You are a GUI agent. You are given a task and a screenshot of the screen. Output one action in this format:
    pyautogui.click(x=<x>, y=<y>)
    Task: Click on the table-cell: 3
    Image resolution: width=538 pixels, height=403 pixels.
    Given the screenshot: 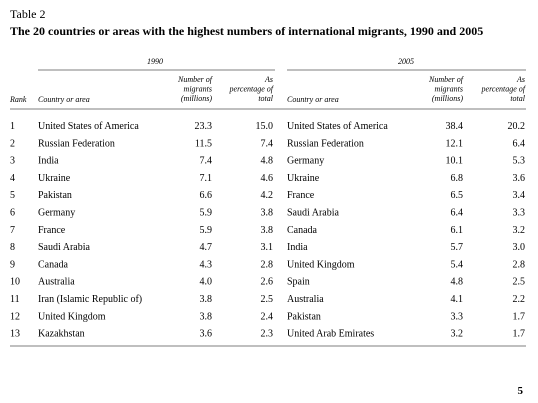 What is the action you would take?
    pyautogui.click(x=12, y=161)
    